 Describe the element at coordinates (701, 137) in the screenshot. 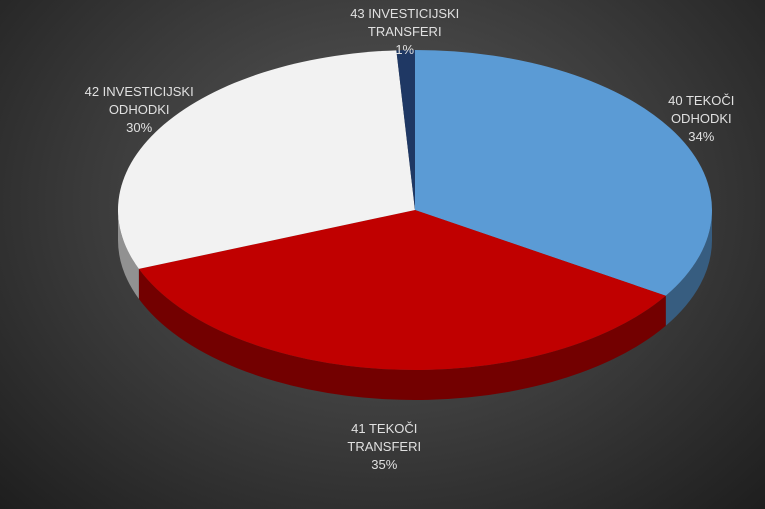

I see `value-label: 34%` at that location.